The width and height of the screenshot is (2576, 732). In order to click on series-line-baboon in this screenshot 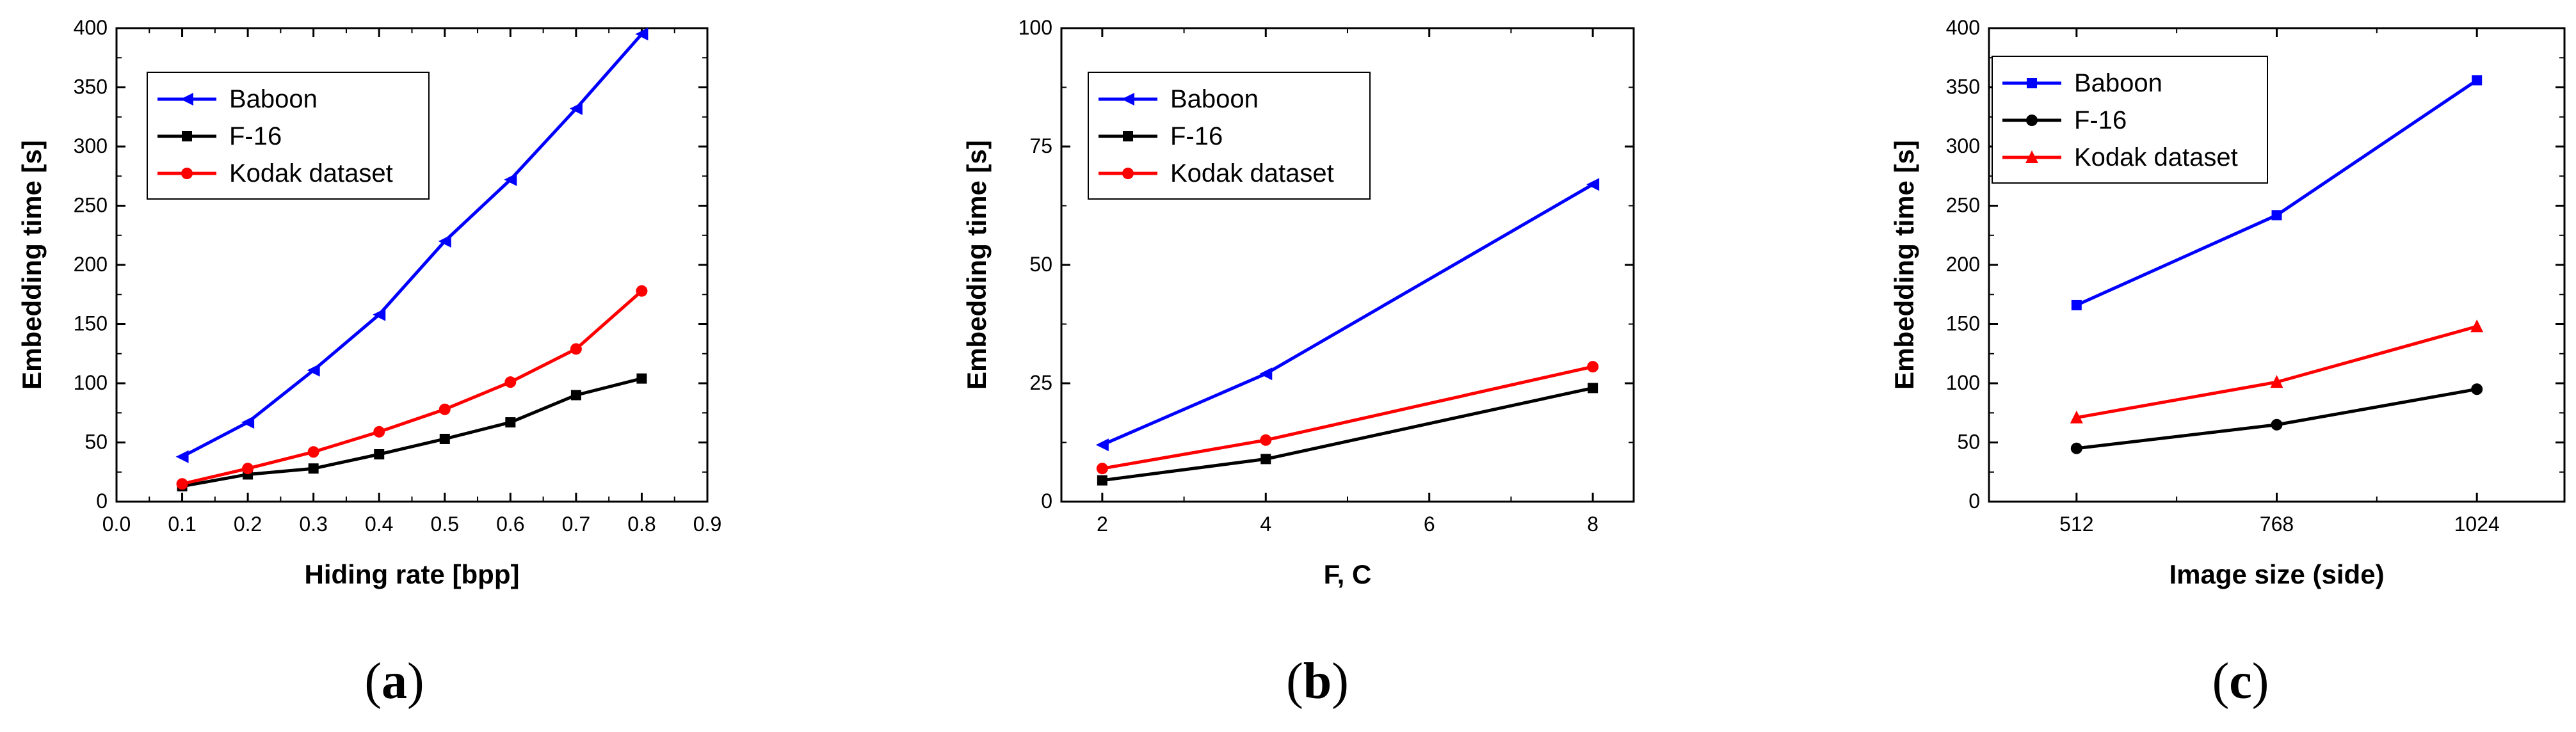, I will do `click(1347, 315)`.